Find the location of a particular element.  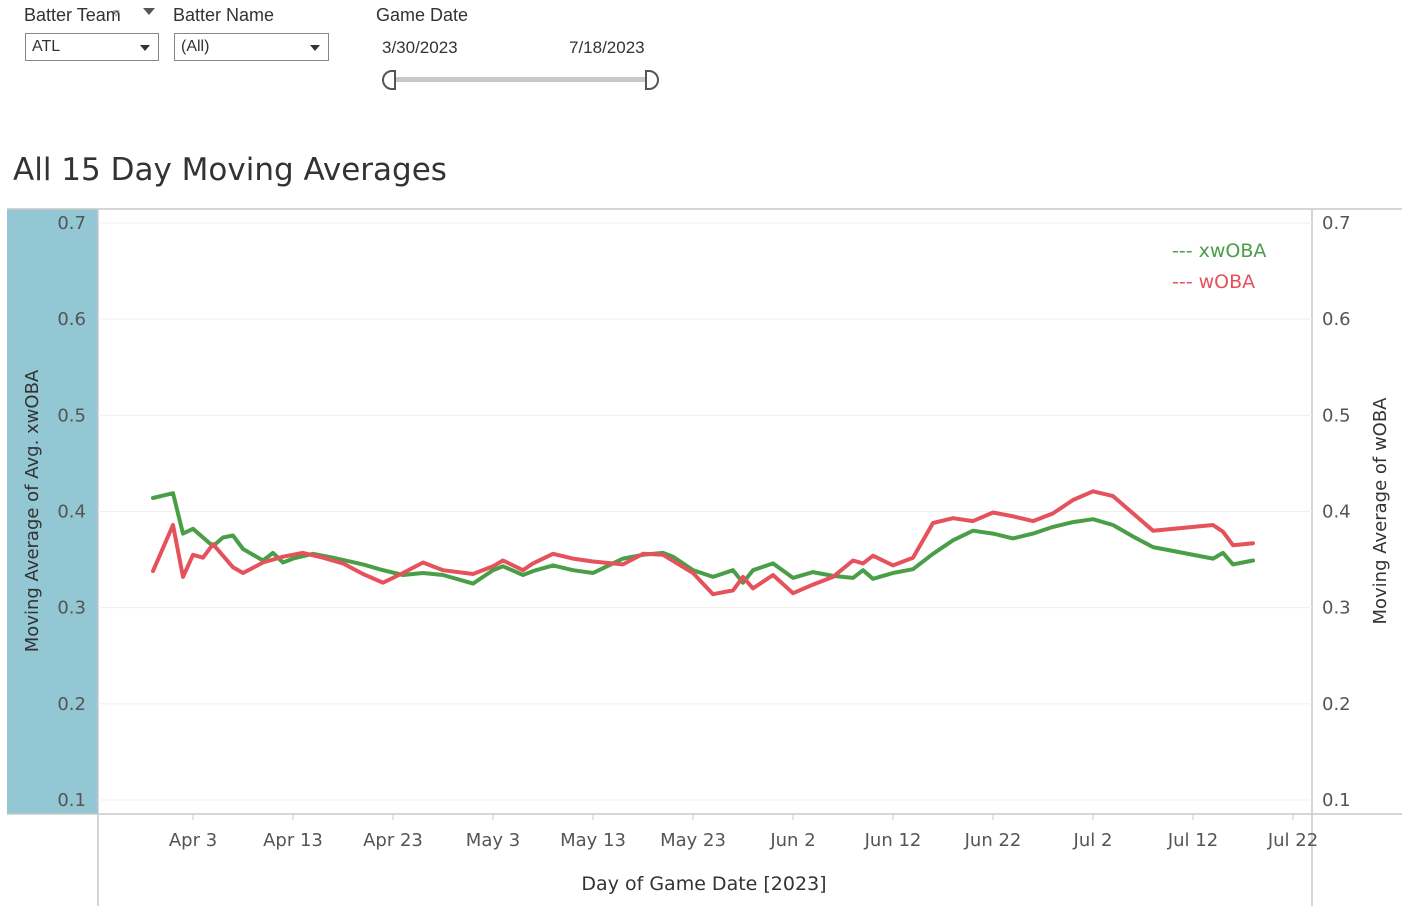

date-start: 3/30/2023 is located at coordinates (420, 47).